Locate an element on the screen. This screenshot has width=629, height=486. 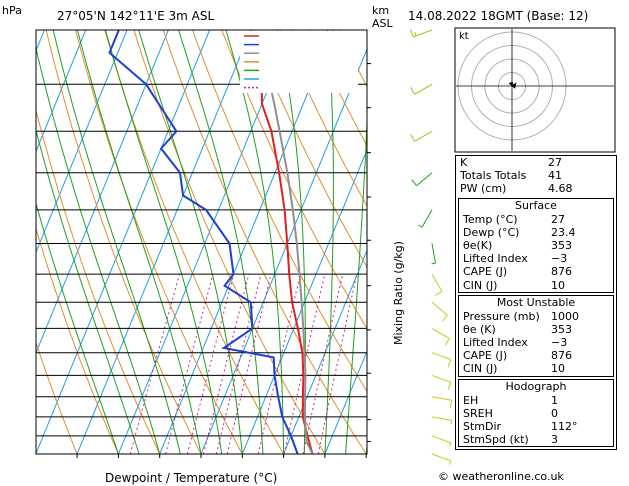
wet-adiabat-line is located at coordinates (221, 242).